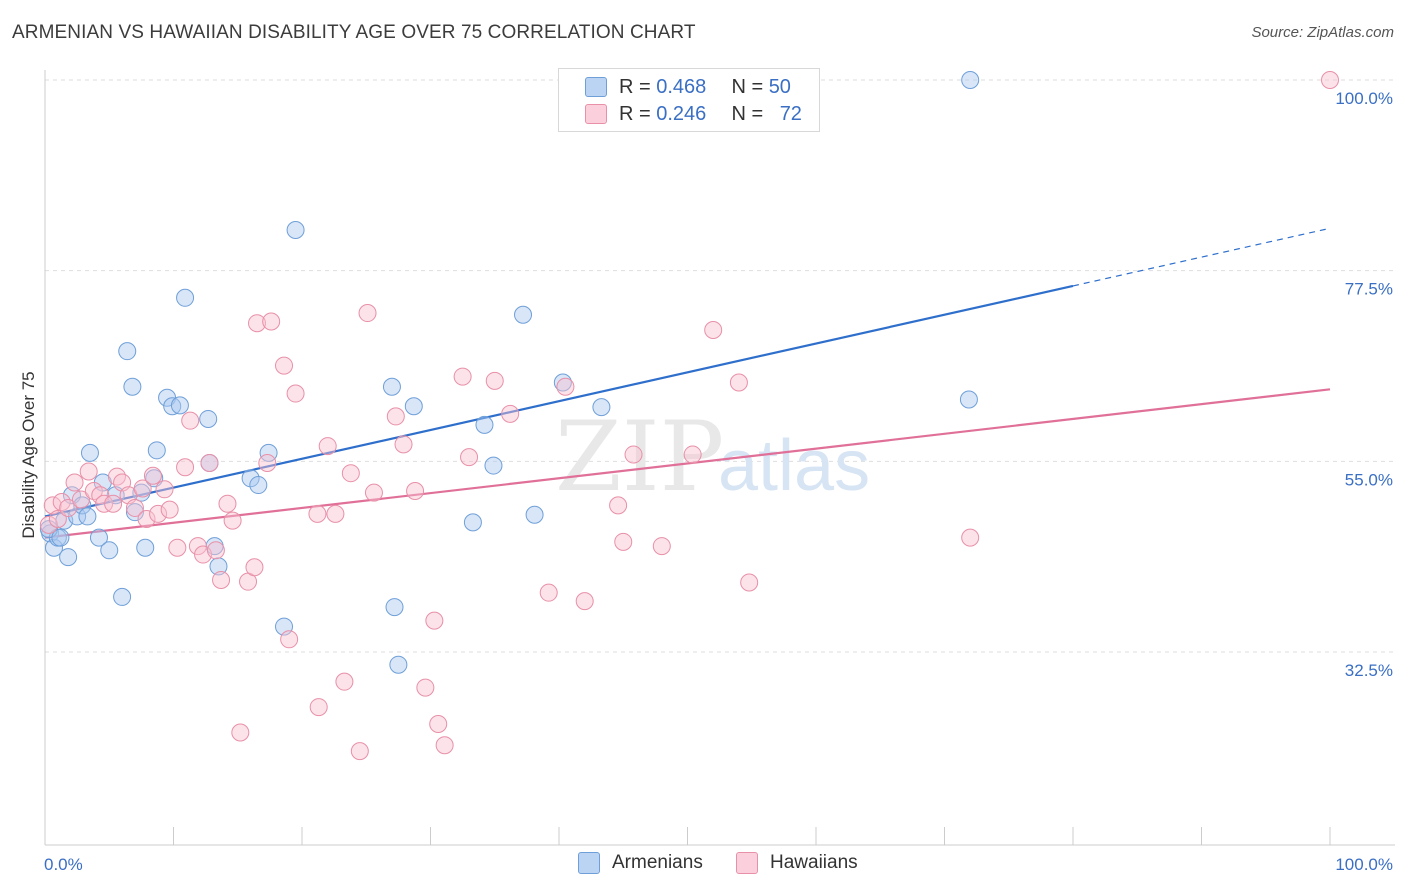 The width and height of the screenshot is (1406, 892). What do you see at coordinates (1201, 257) in the screenshot?
I see `armenian-trend-extension` at bounding box center [1201, 257].